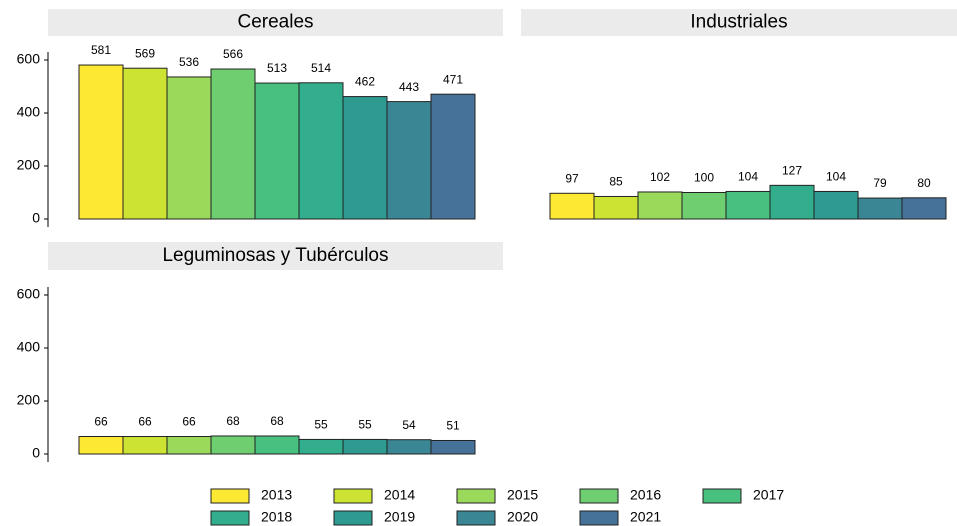  Describe the element at coordinates (233, 54) in the screenshot. I see `value-label: 566` at that location.